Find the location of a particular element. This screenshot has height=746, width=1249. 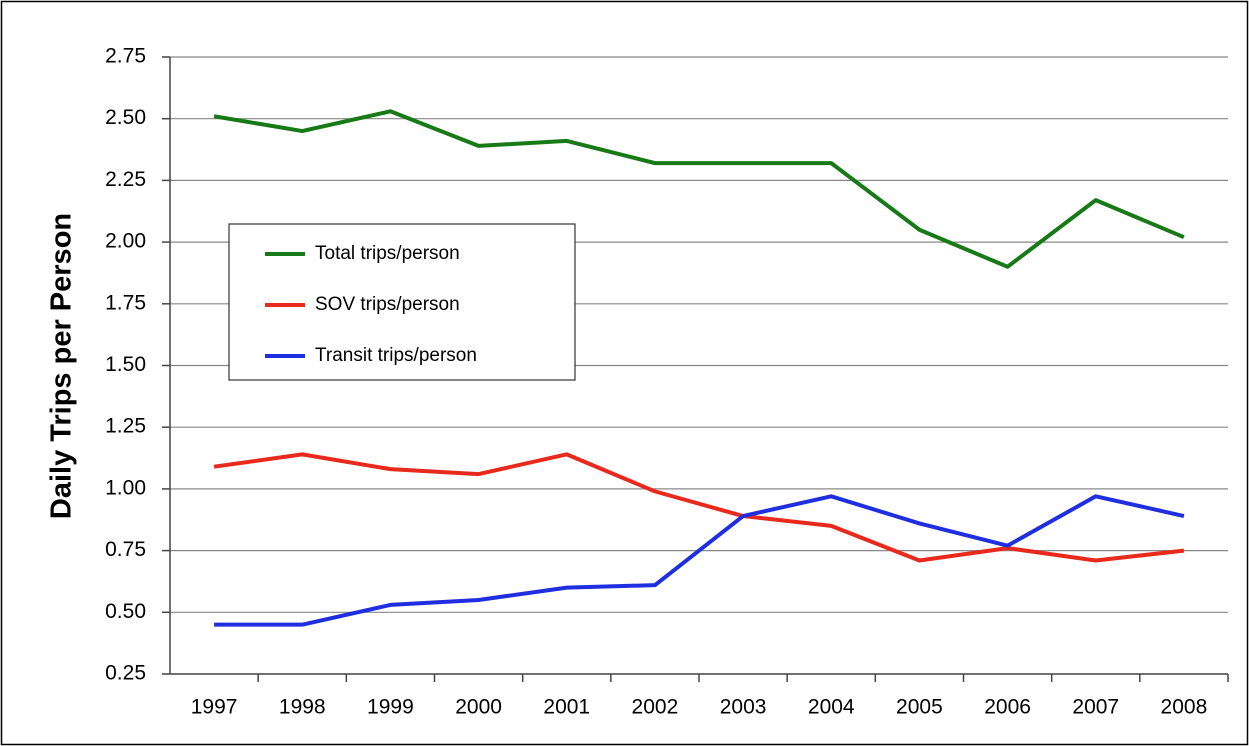

legend-label: SOV trips/person is located at coordinates (387, 304).